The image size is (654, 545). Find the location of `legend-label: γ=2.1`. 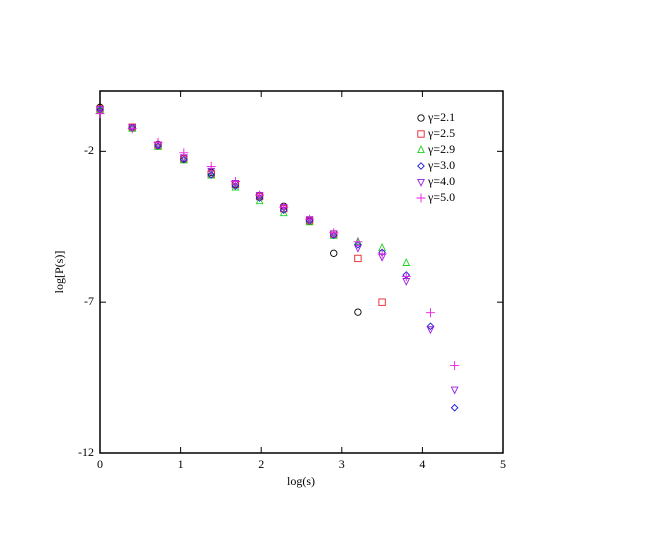

legend-label: γ=2.1 is located at coordinates (441, 117).